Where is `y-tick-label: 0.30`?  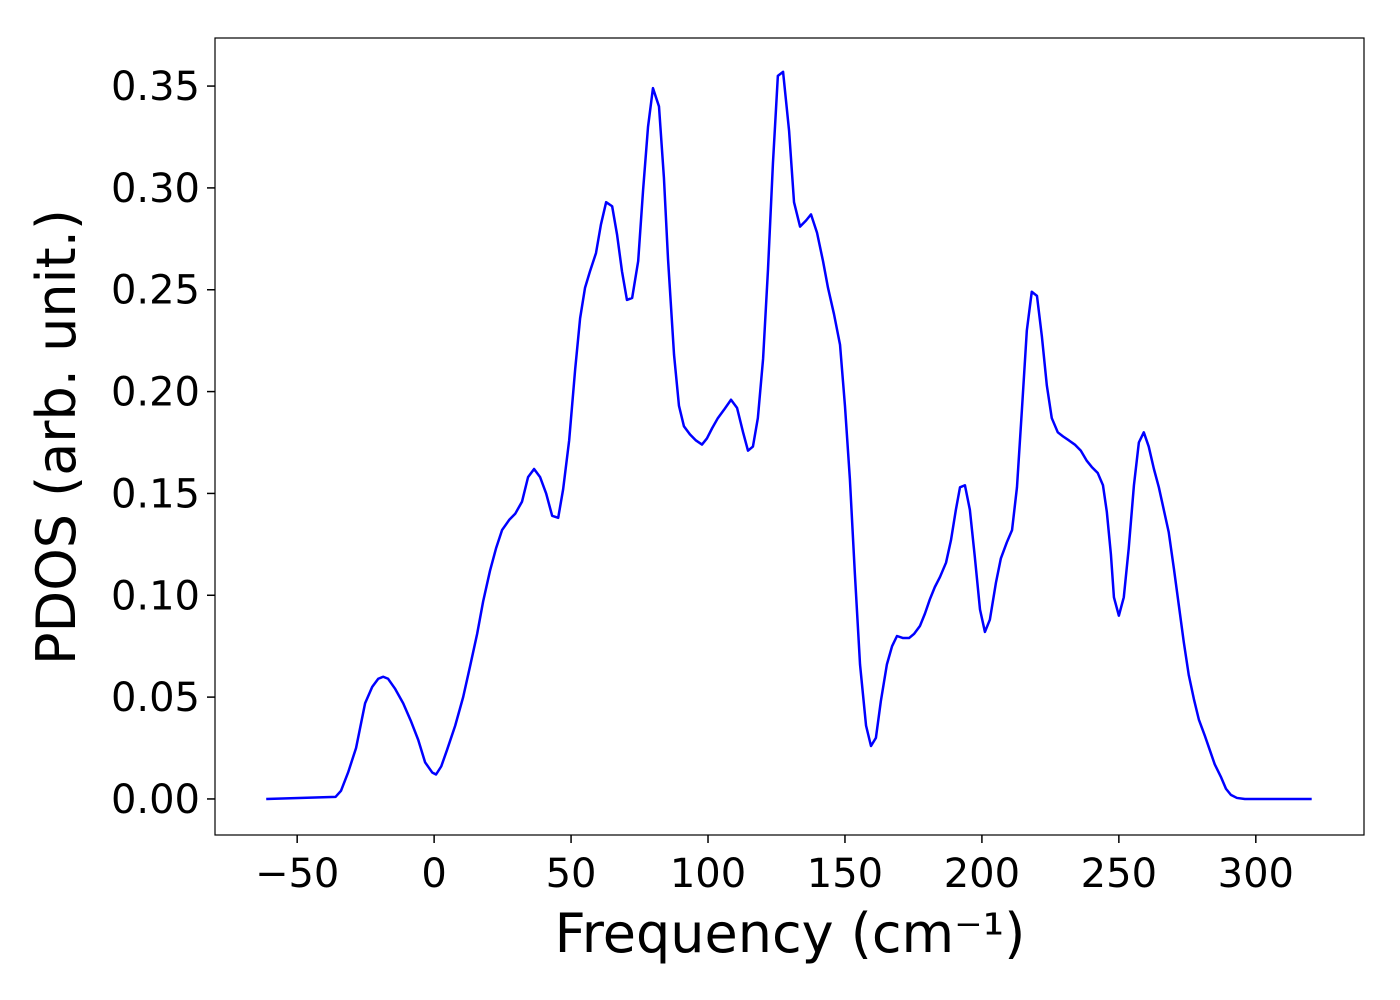
y-tick-label: 0.30 is located at coordinates (155, 189).